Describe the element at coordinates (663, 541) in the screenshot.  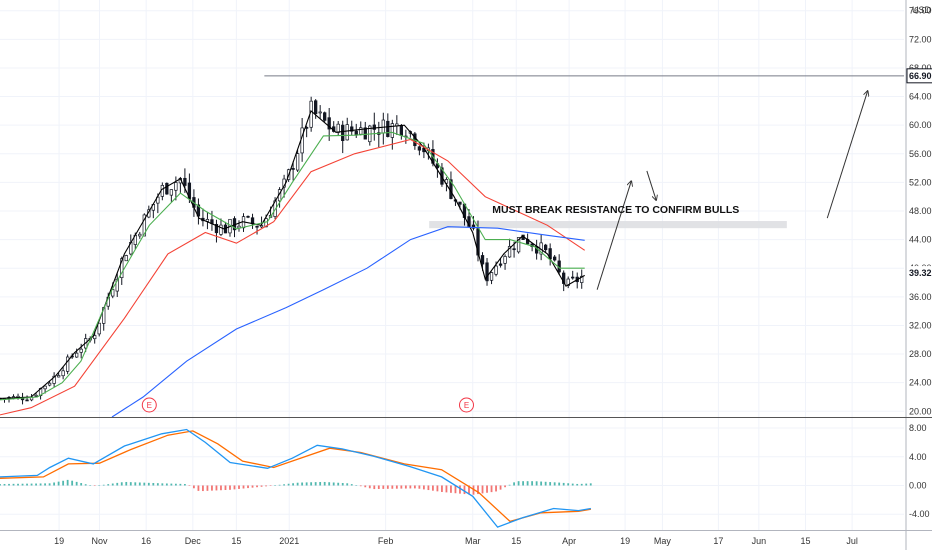
I see `time-tick-label: May` at that location.